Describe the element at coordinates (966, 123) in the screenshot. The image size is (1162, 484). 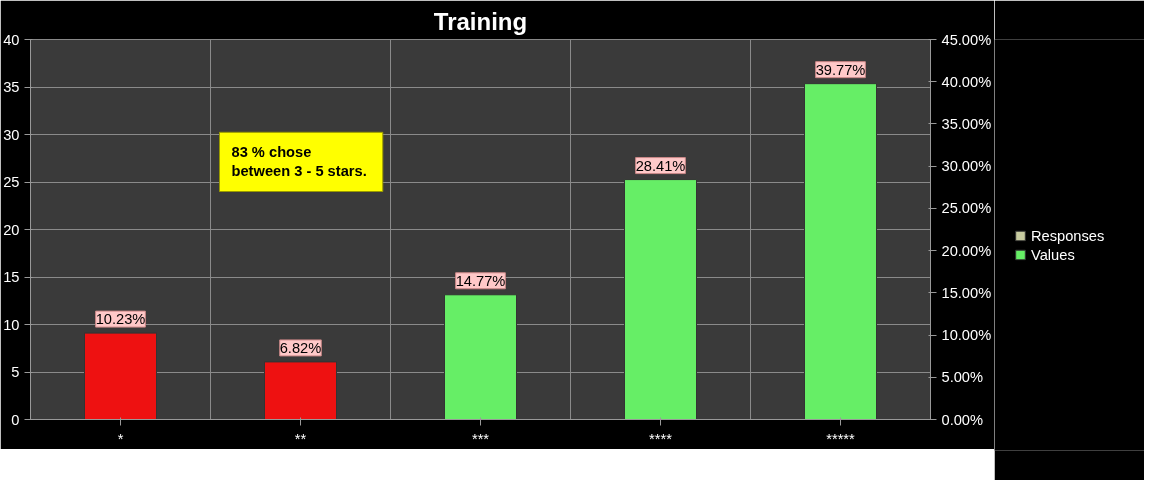
I see `y2-tick-label: 35.00%` at that location.